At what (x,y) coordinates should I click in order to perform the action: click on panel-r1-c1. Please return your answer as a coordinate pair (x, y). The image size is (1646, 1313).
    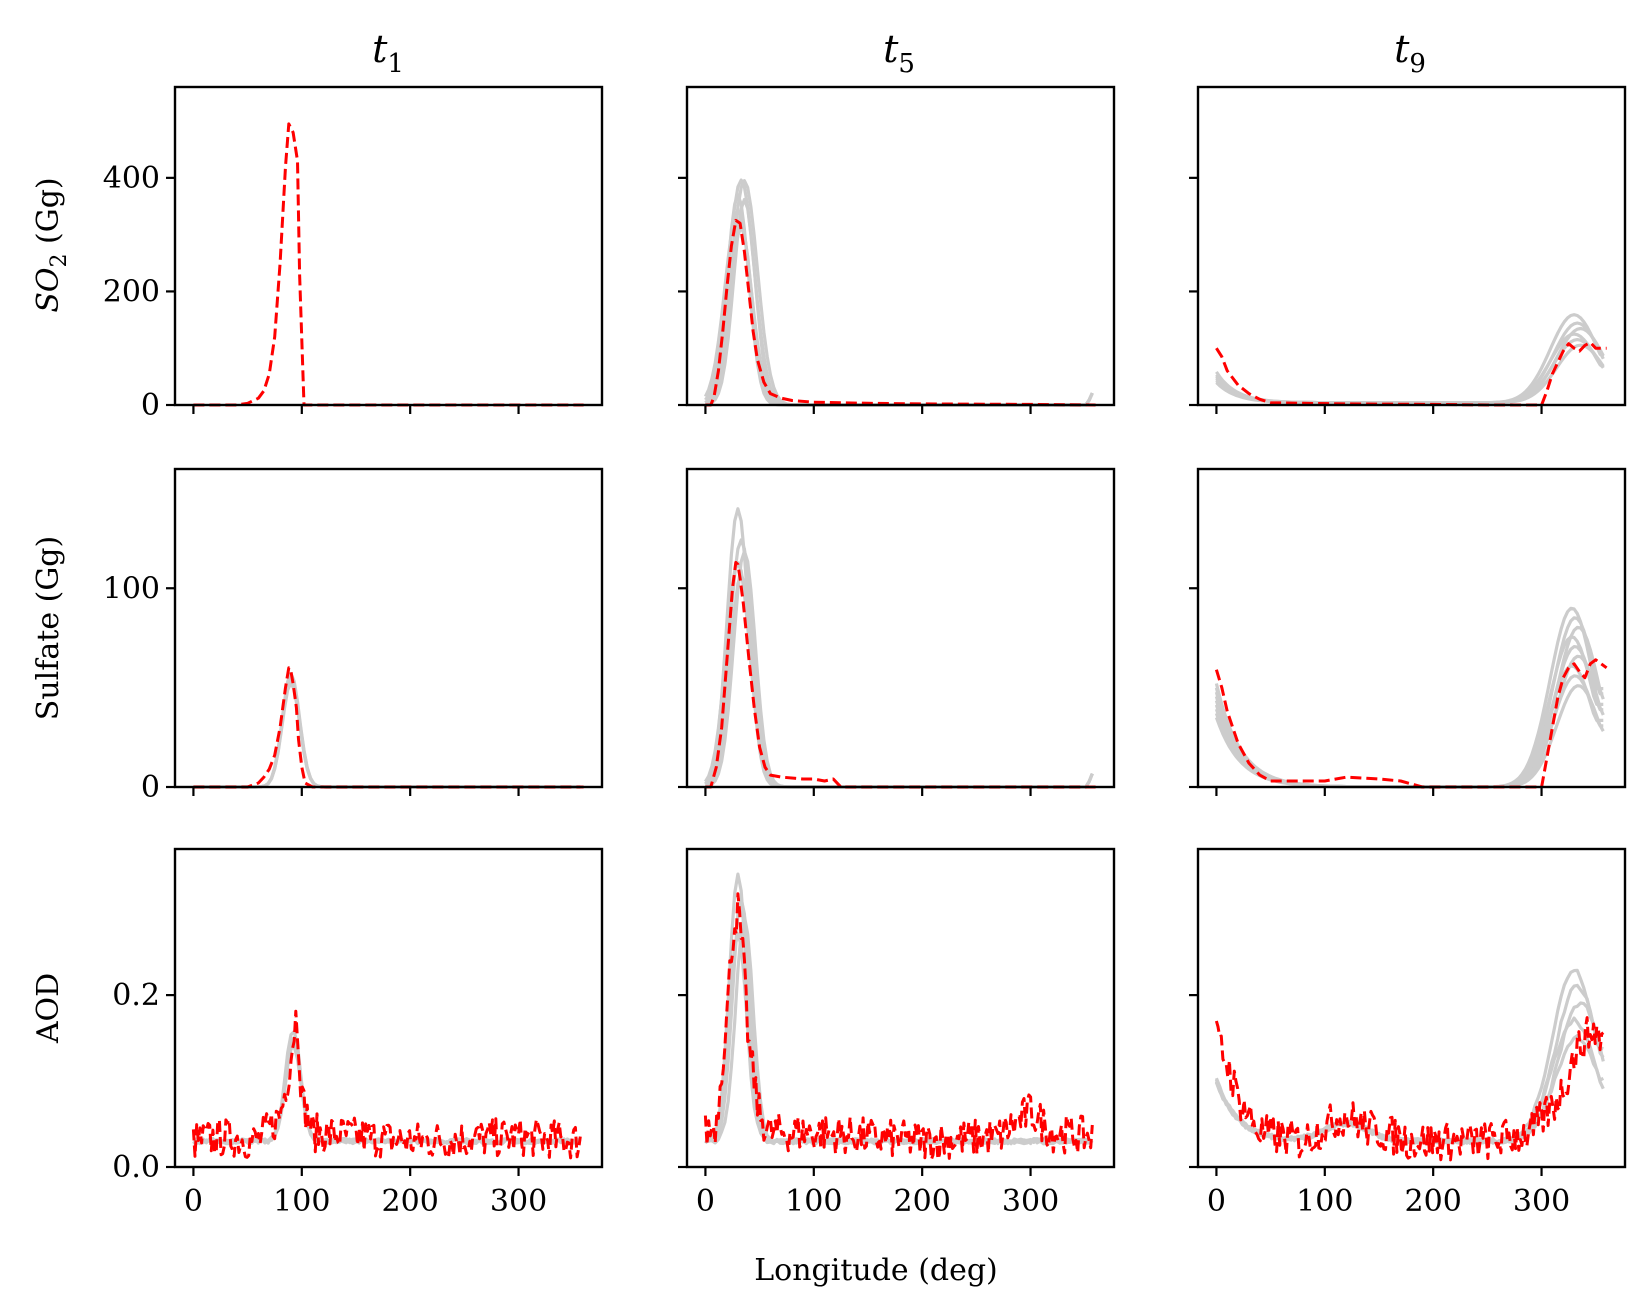
    Looking at the image, I should click on (897, 631).